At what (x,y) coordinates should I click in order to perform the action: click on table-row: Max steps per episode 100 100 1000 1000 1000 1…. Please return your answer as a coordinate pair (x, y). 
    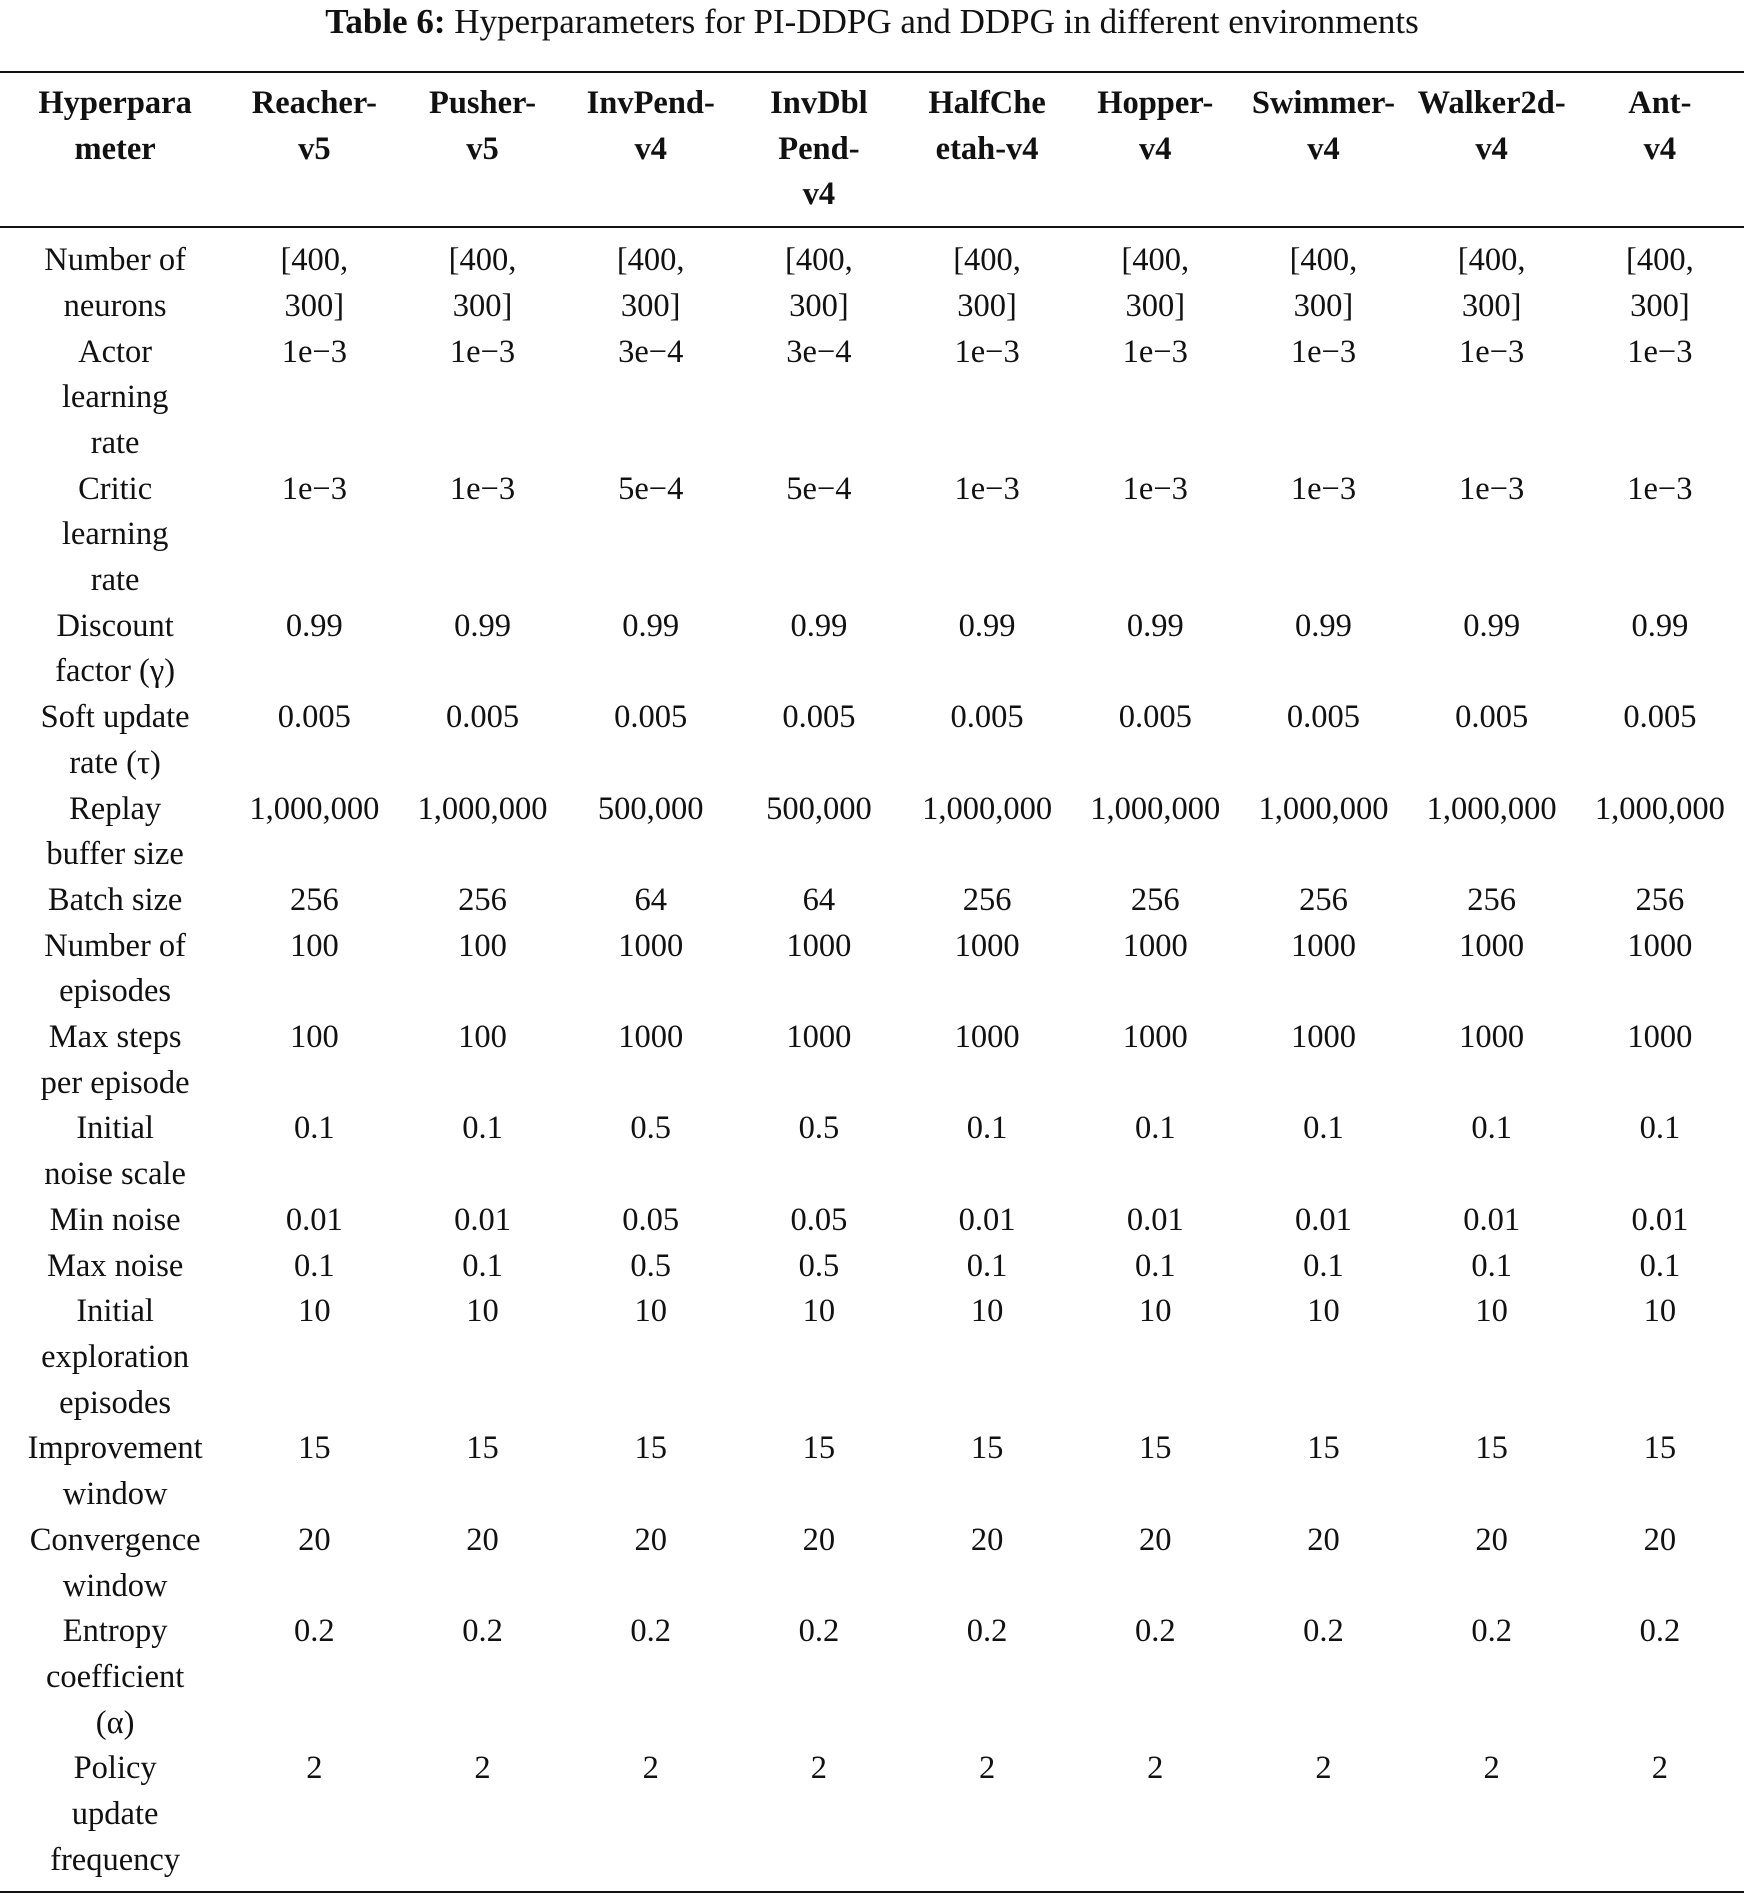
    Looking at the image, I should click on (872, 1060).